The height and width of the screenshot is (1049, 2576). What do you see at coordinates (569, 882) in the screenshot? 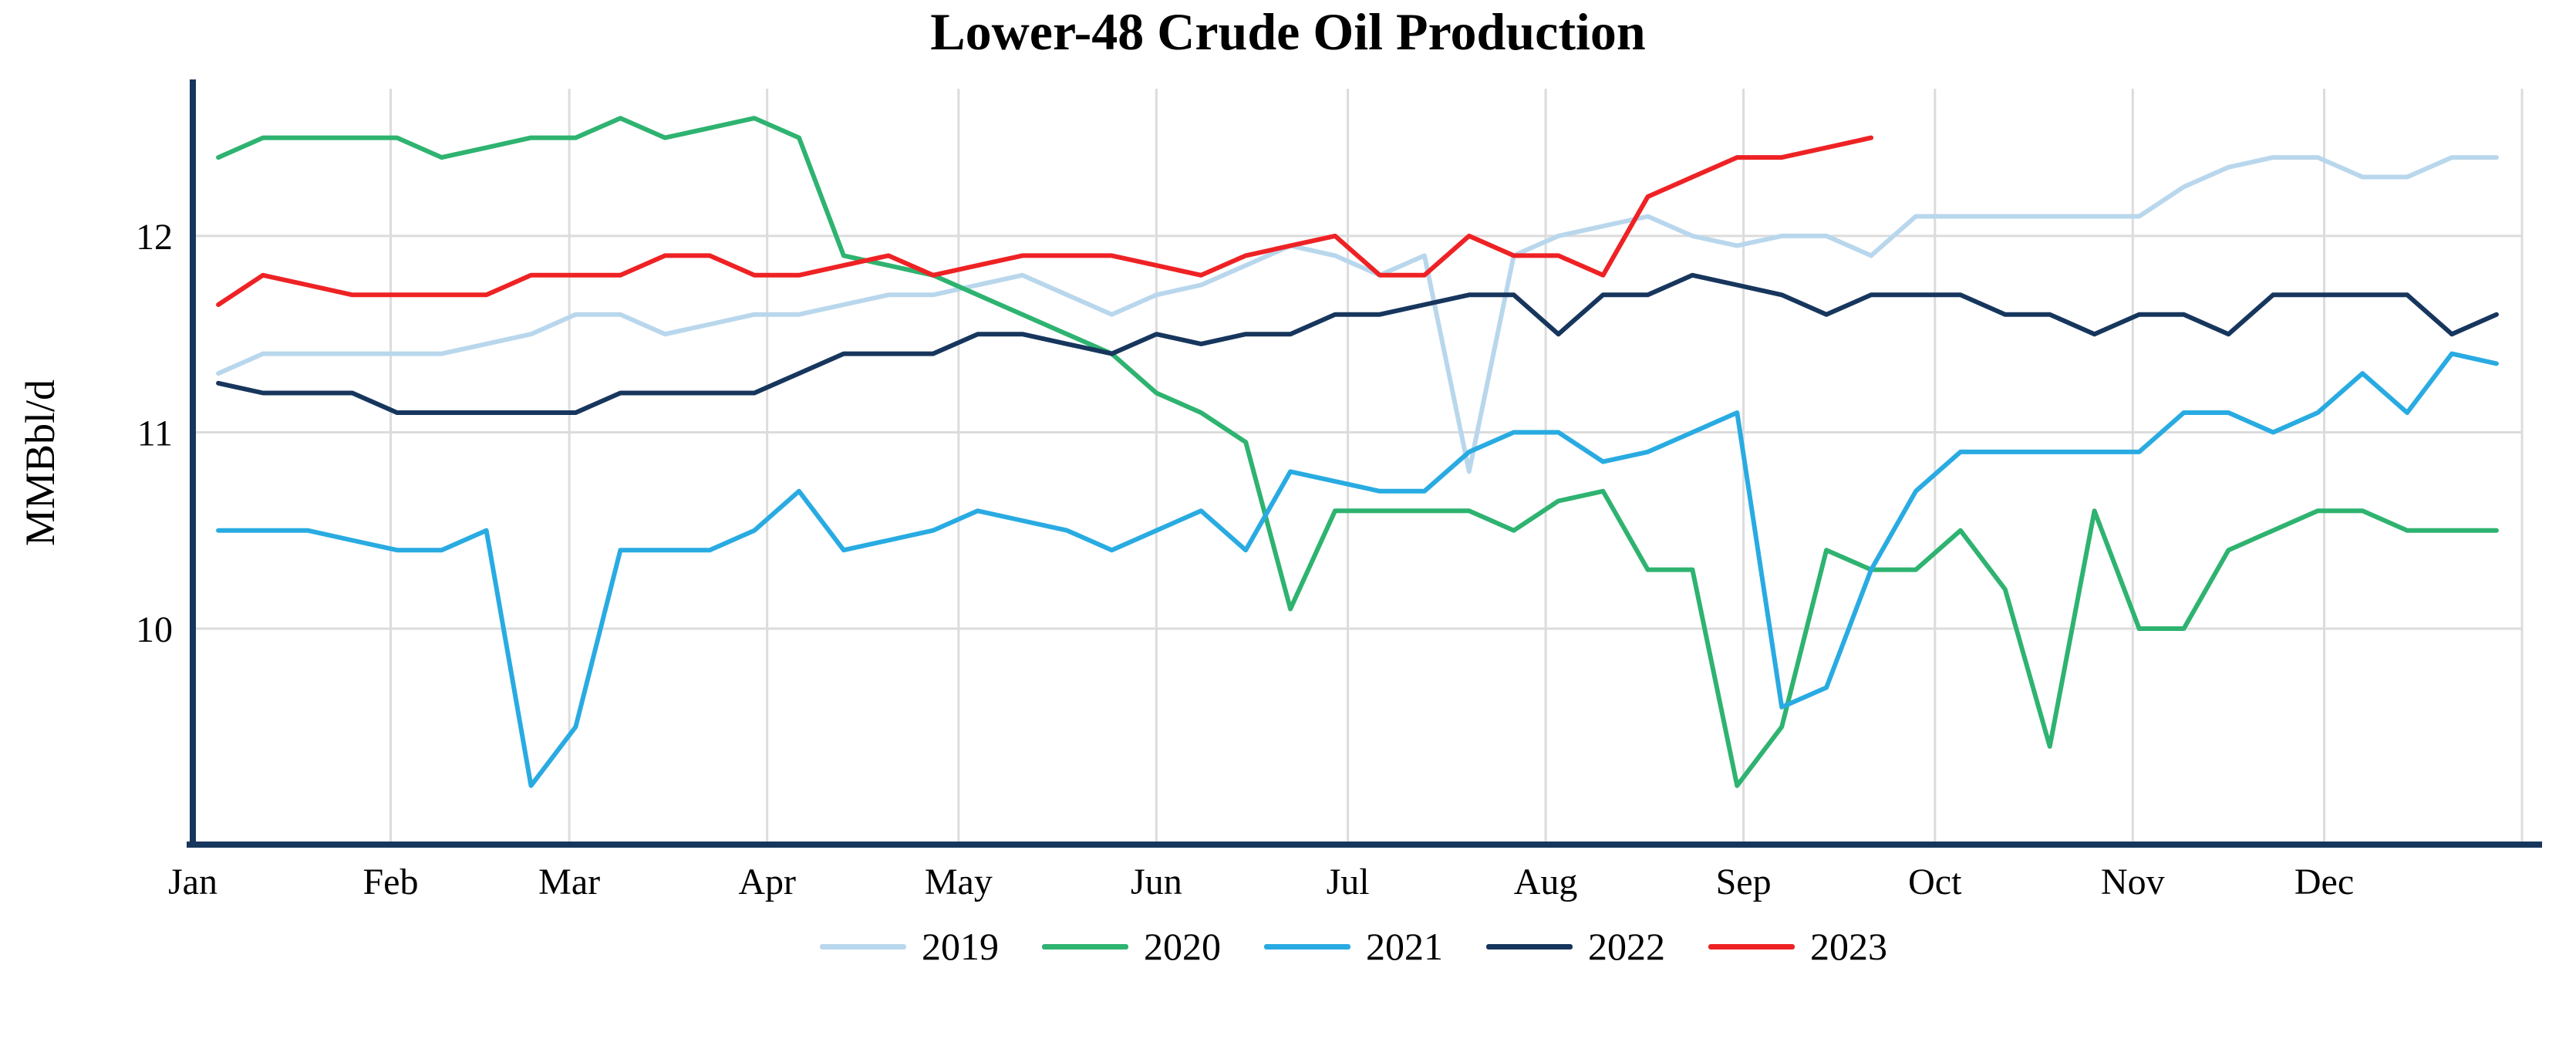
I see `x-tick-label-mar: Mar` at bounding box center [569, 882].